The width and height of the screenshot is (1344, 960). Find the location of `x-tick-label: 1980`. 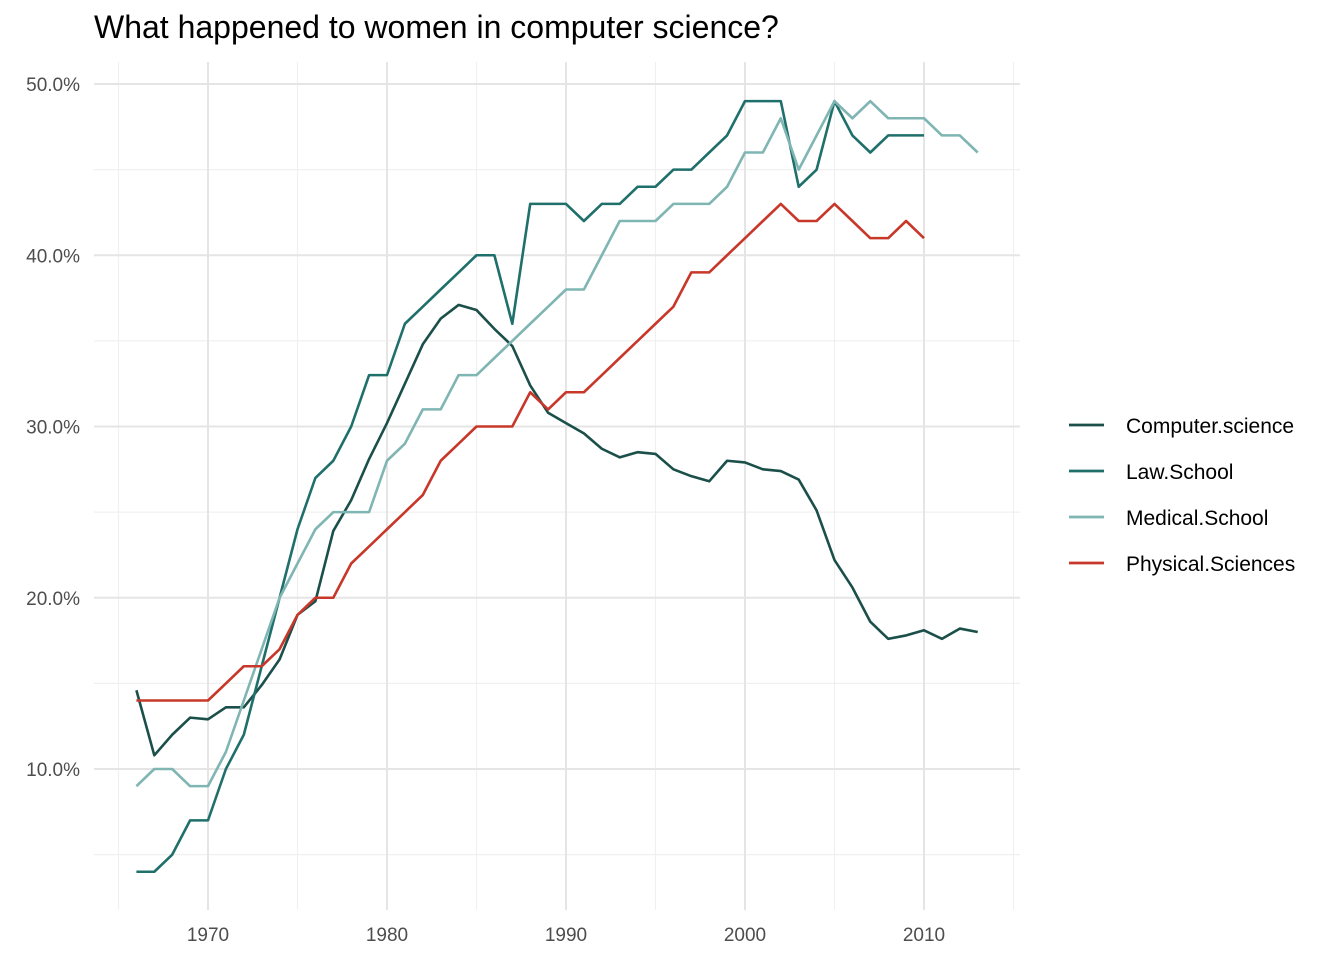

x-tick-label: 1980 is located at coordinates (387, 935).